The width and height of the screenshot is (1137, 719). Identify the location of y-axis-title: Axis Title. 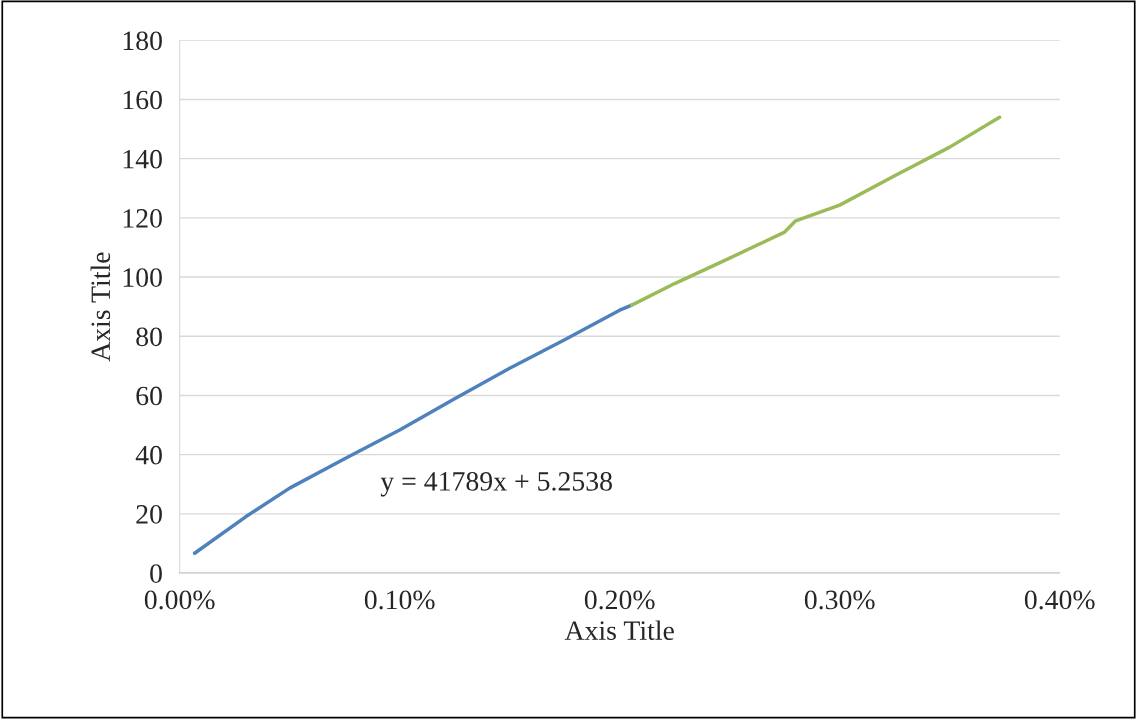
(100, 307).